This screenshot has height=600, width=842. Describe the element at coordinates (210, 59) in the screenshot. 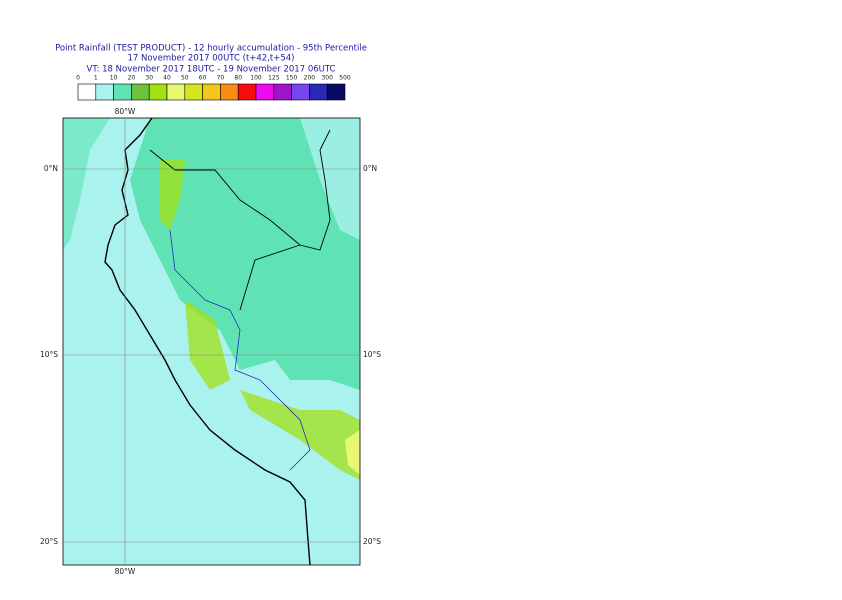

I see `subtitle: 17 November 2017 00UTC (t+42,t+54)` at that location.